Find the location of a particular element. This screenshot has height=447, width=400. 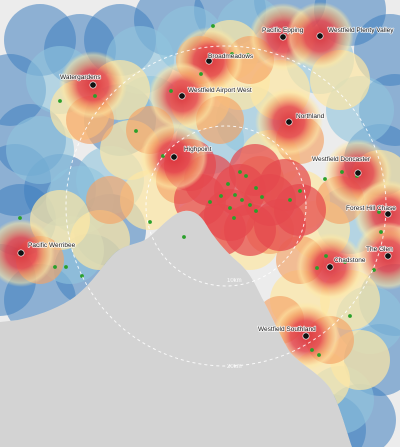

store-marker-westfield-airport-west is located at coordinates (182, 96).